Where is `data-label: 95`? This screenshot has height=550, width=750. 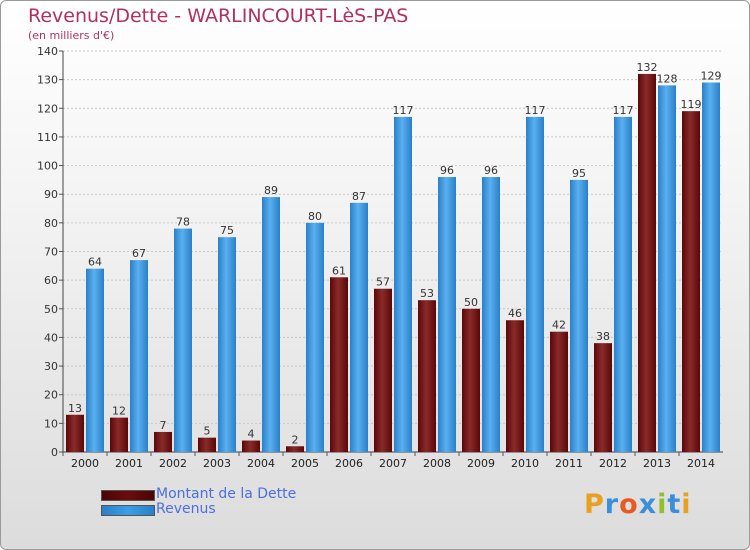 data-label: 95 is located at coordinates (579, 173).